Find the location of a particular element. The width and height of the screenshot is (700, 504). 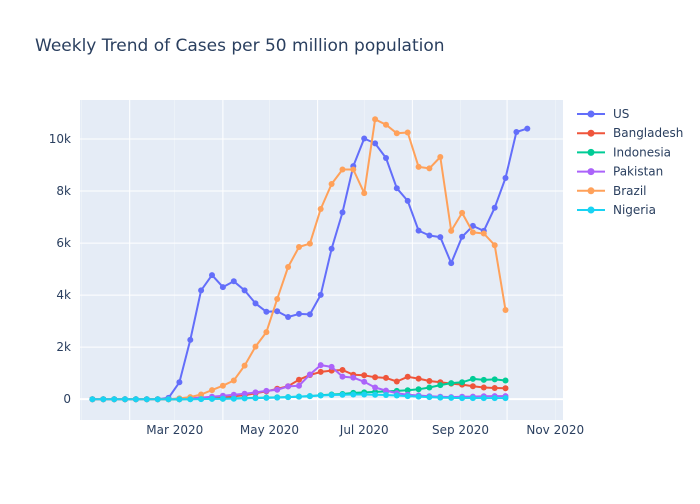

legend-label: Bangladesh is located at coordinates (648, 133).